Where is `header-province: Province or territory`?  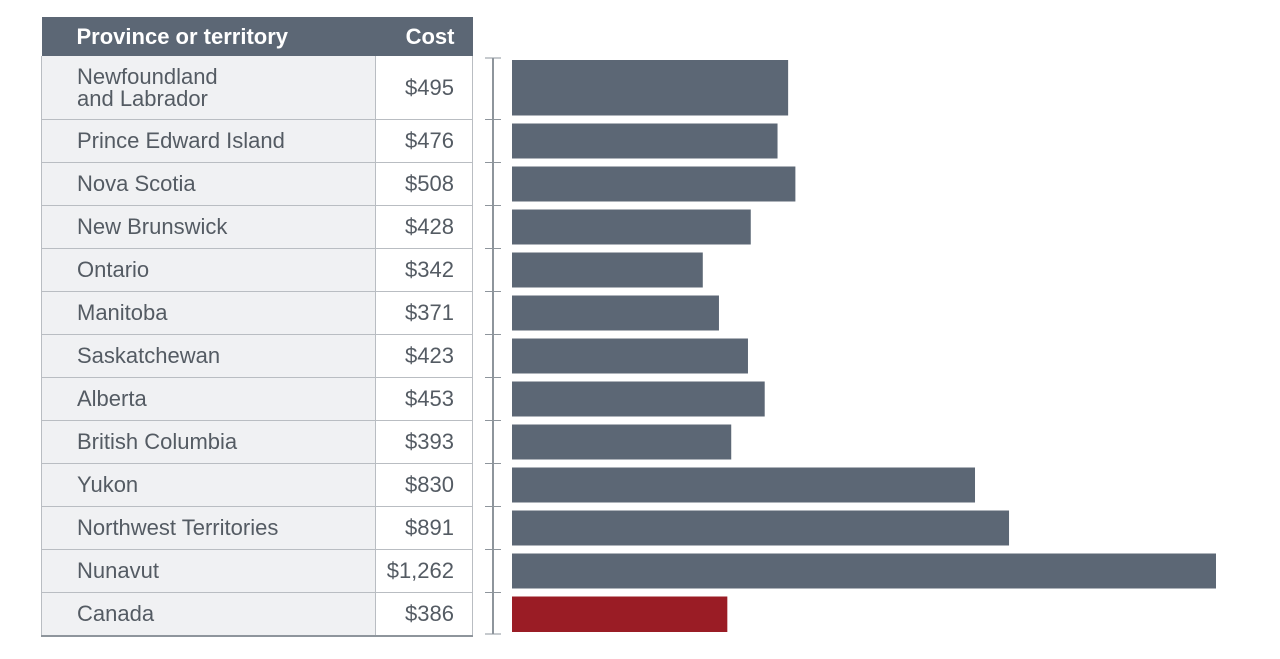 header-province: Province or territory is located at coordinates (208, 36).